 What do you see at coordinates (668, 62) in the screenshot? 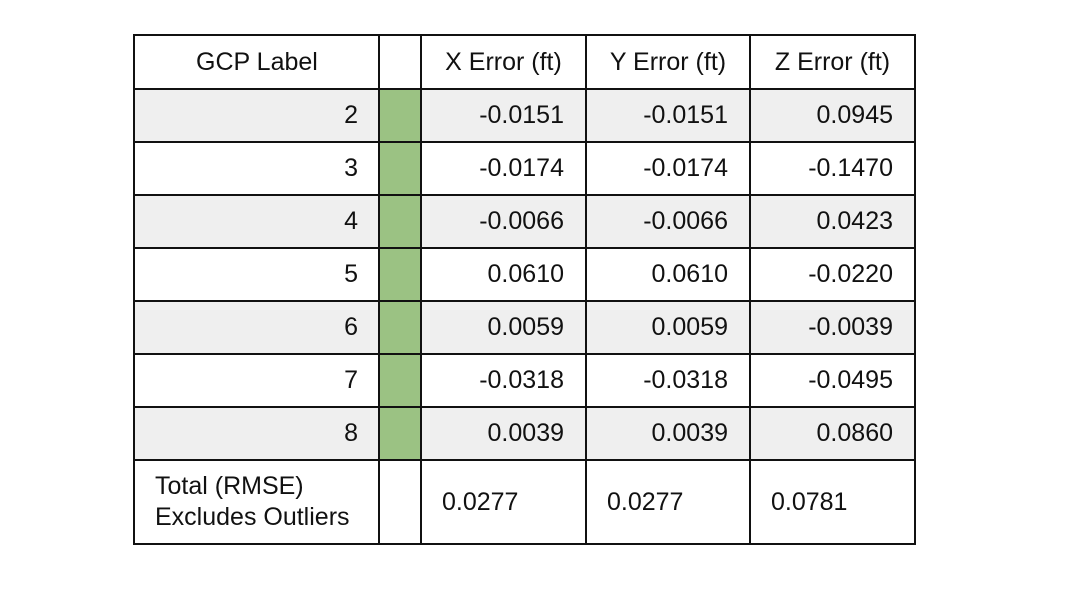
I see `header-y-error: Y Error (ft)` at bounding box center [668, 62].